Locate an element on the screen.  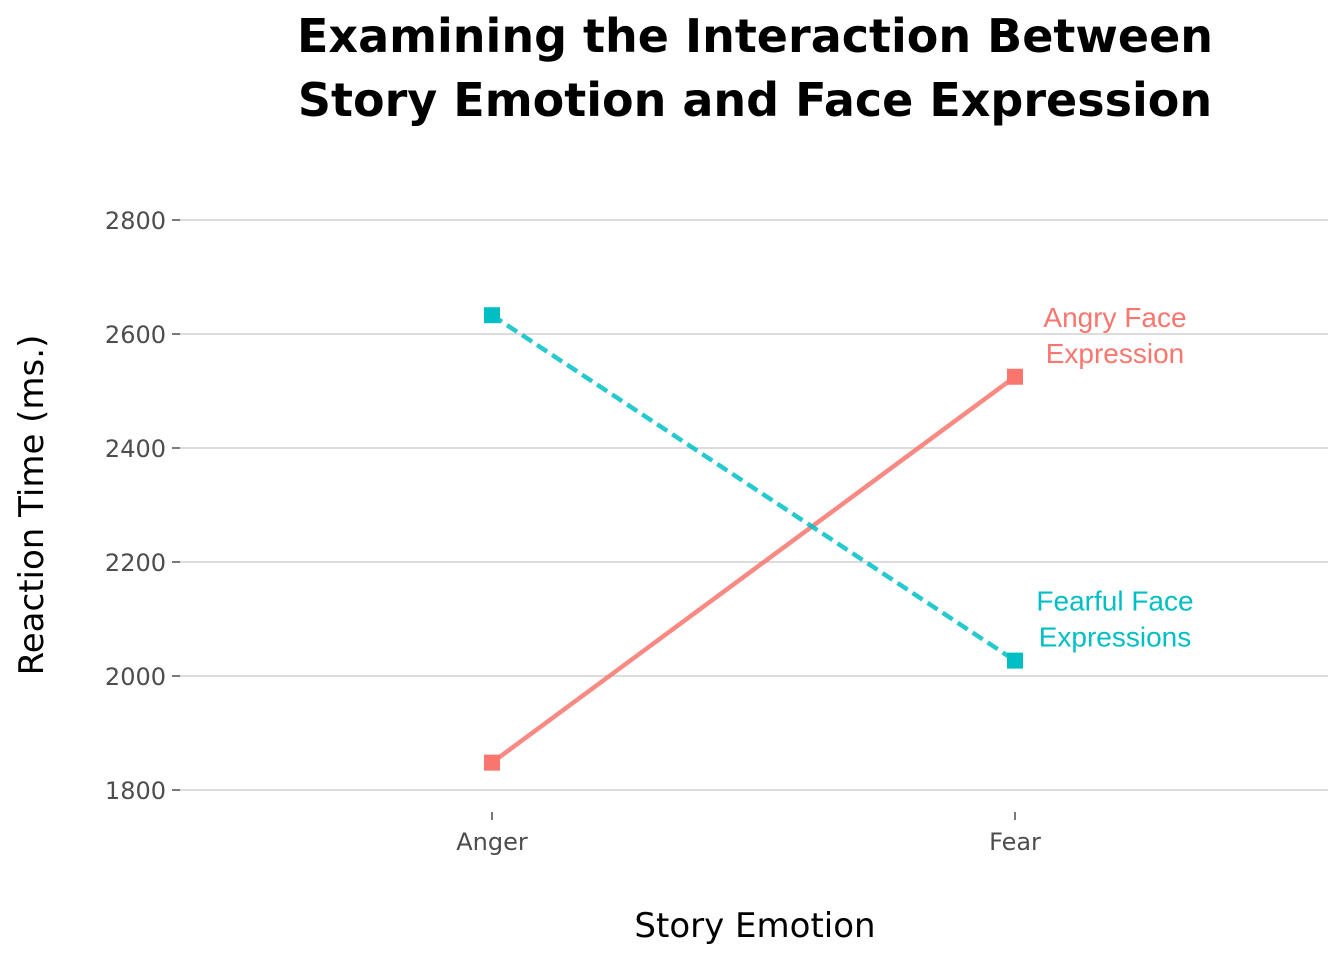
x-tick-label: Anger is located at coordinates (492, 842).